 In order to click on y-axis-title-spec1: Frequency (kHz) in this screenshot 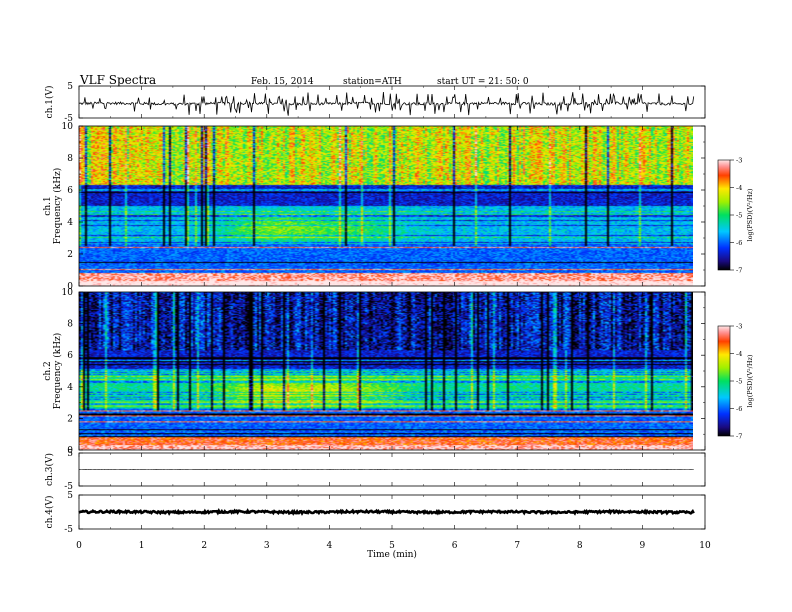, I will do `click(57, 206)`.